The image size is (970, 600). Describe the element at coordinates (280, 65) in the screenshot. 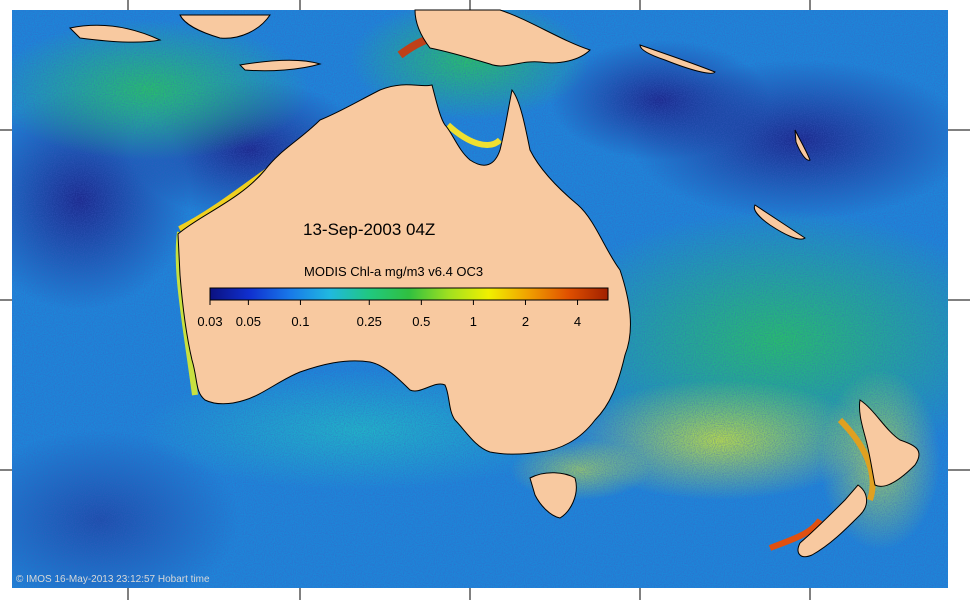

I see `timor` at that location.